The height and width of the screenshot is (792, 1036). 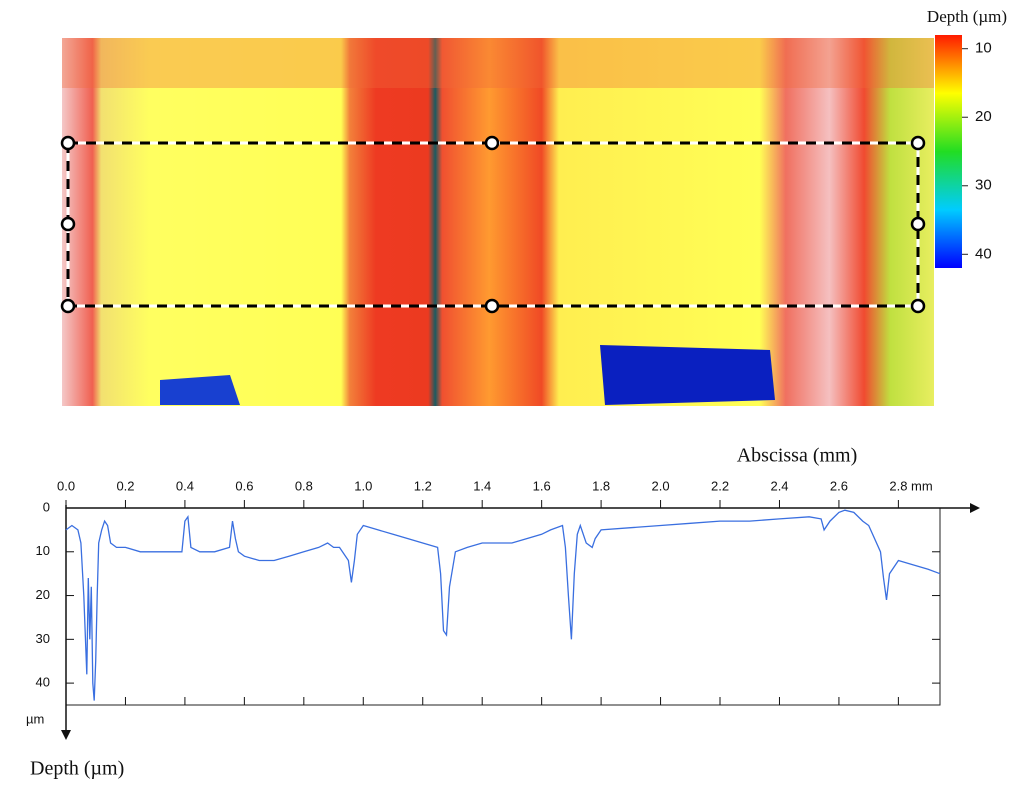 What do you see at coordinates (185, 485) in the screenshot?
I see `x-tick-label: 0.4` at bounding box center [185, 485].